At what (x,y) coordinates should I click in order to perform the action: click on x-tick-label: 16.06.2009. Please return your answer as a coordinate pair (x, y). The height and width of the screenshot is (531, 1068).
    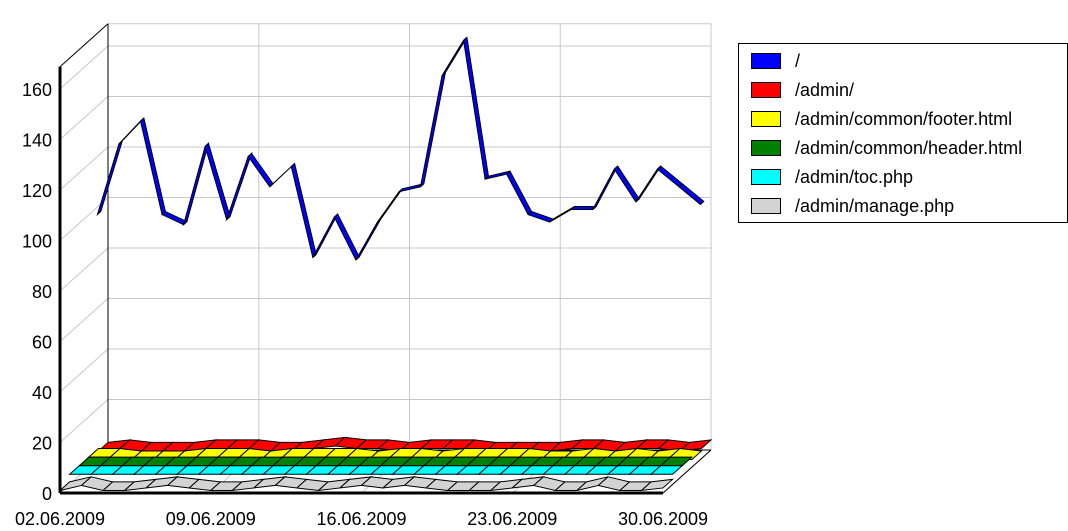
    Looking at the image, I should click on (361, 519).